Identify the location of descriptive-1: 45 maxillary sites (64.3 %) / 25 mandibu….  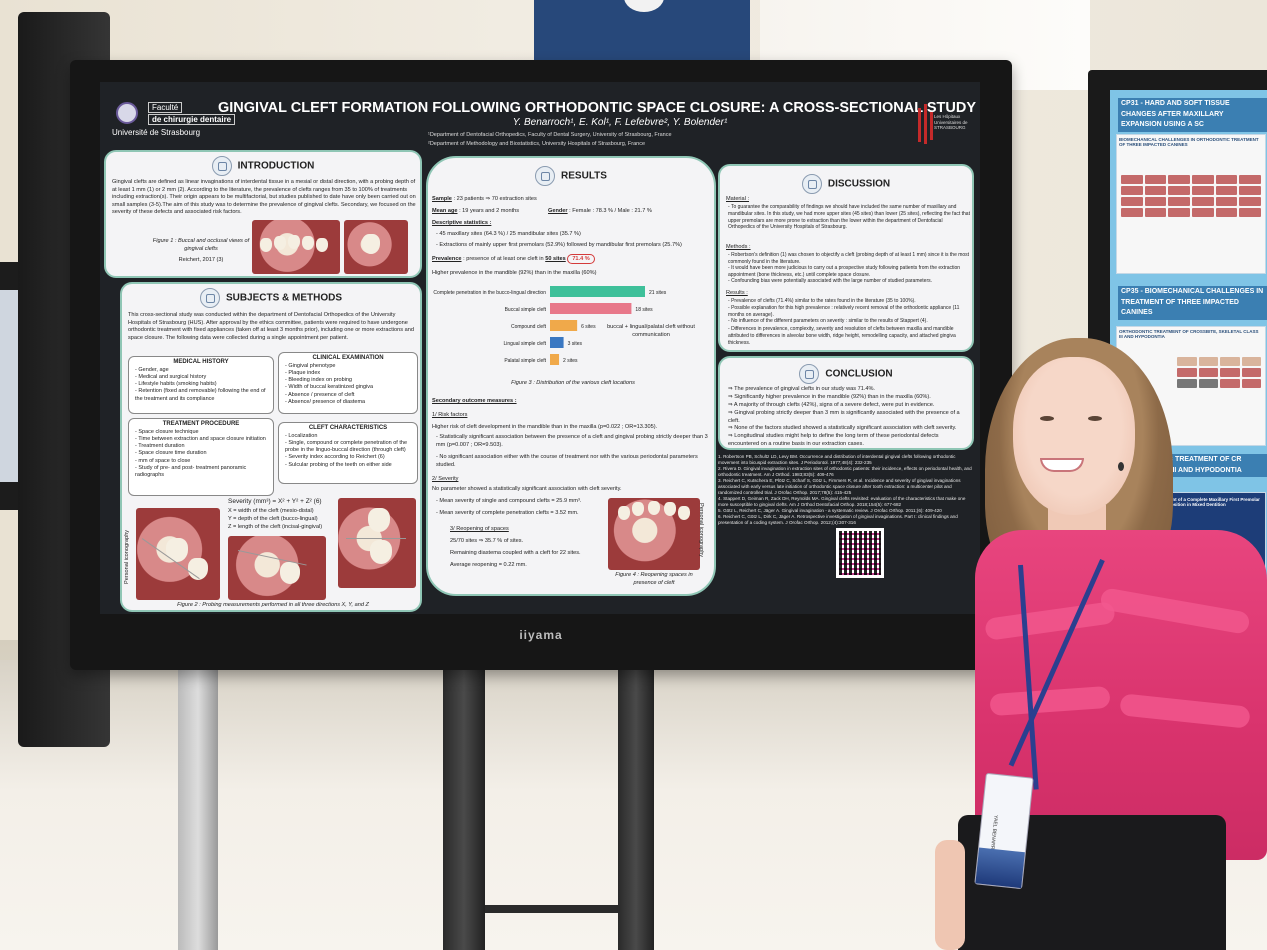
(510, 234).